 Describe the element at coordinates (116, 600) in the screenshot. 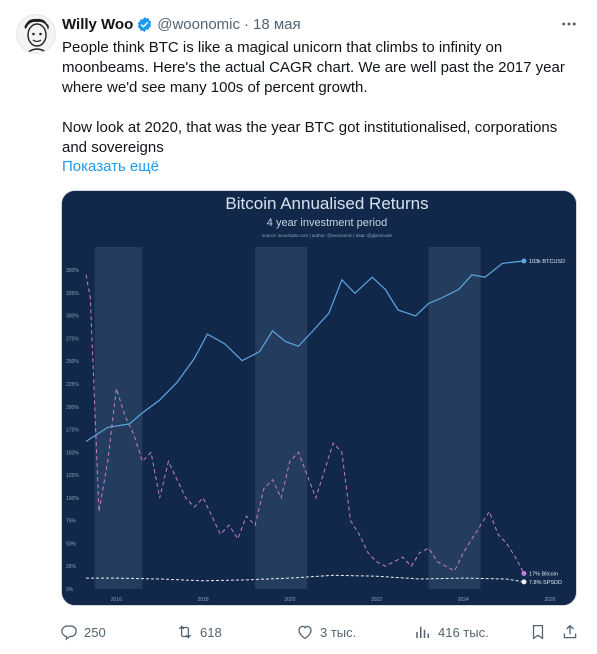

I see `x-tick-label: 2016` at that location.